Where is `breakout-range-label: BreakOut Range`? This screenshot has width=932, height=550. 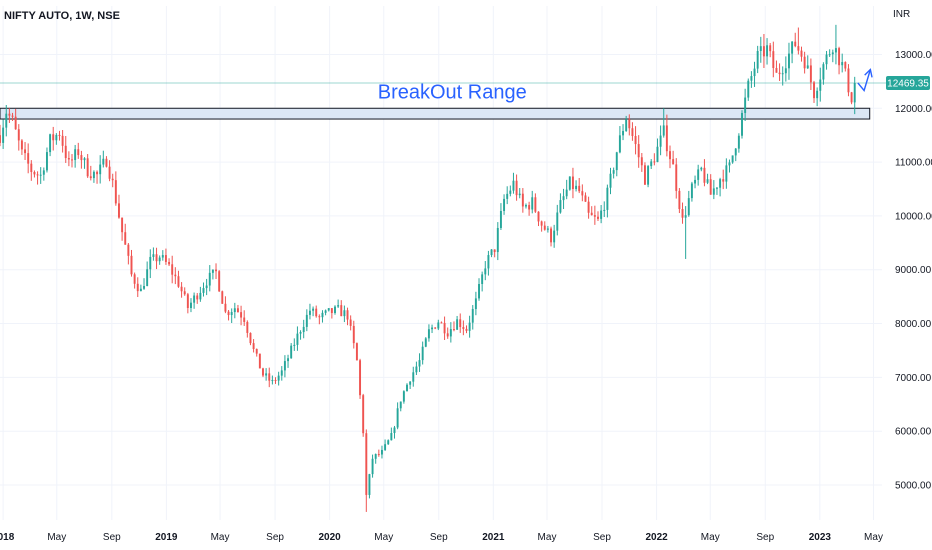 breakout-range-label: BreakOut Range is located at coordinates (452, 92).